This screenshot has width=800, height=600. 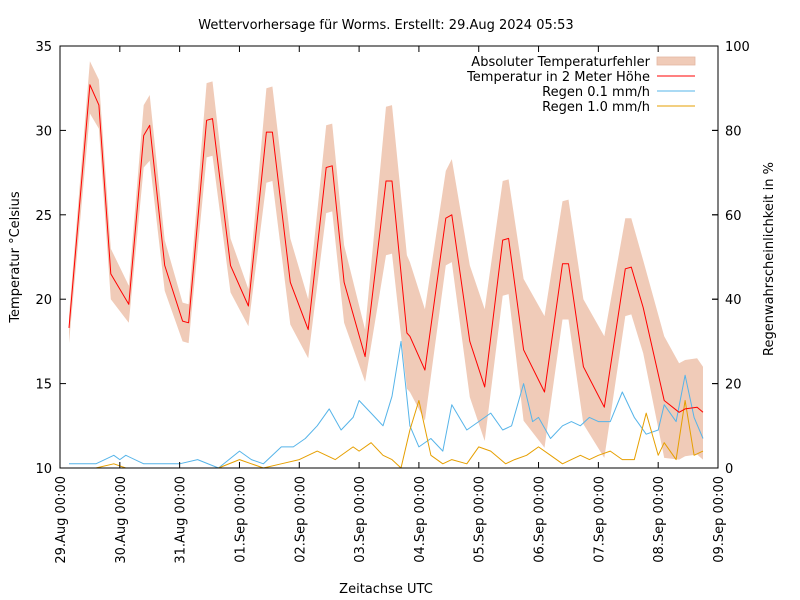 I want to click on y-tick-label: 30, so click(x=43, y=131).